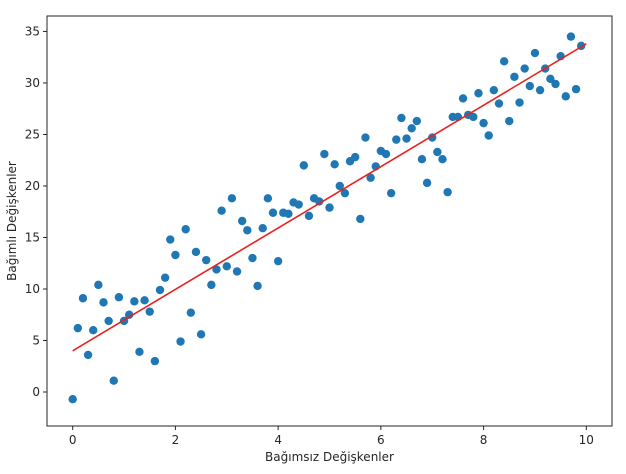  What do you see at coordinates (36, 392) in the screenshot?
I see `y-tick-label: 0` at bounding box center [36, 392].